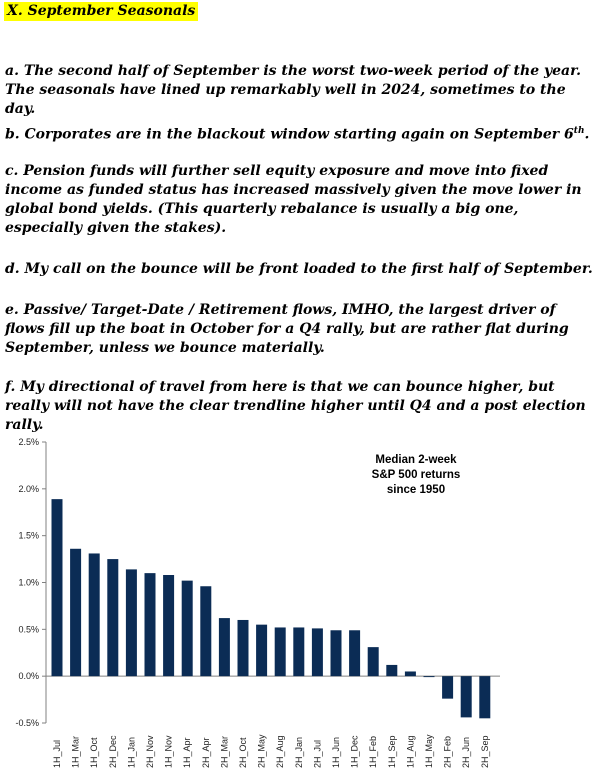 The height and width of the screenshot is (774, 593). What do you see at coordinates (57, 754) in the screenshot?
I see `x-tick-label: 1H_Jul` at bounding box center [57, 754].